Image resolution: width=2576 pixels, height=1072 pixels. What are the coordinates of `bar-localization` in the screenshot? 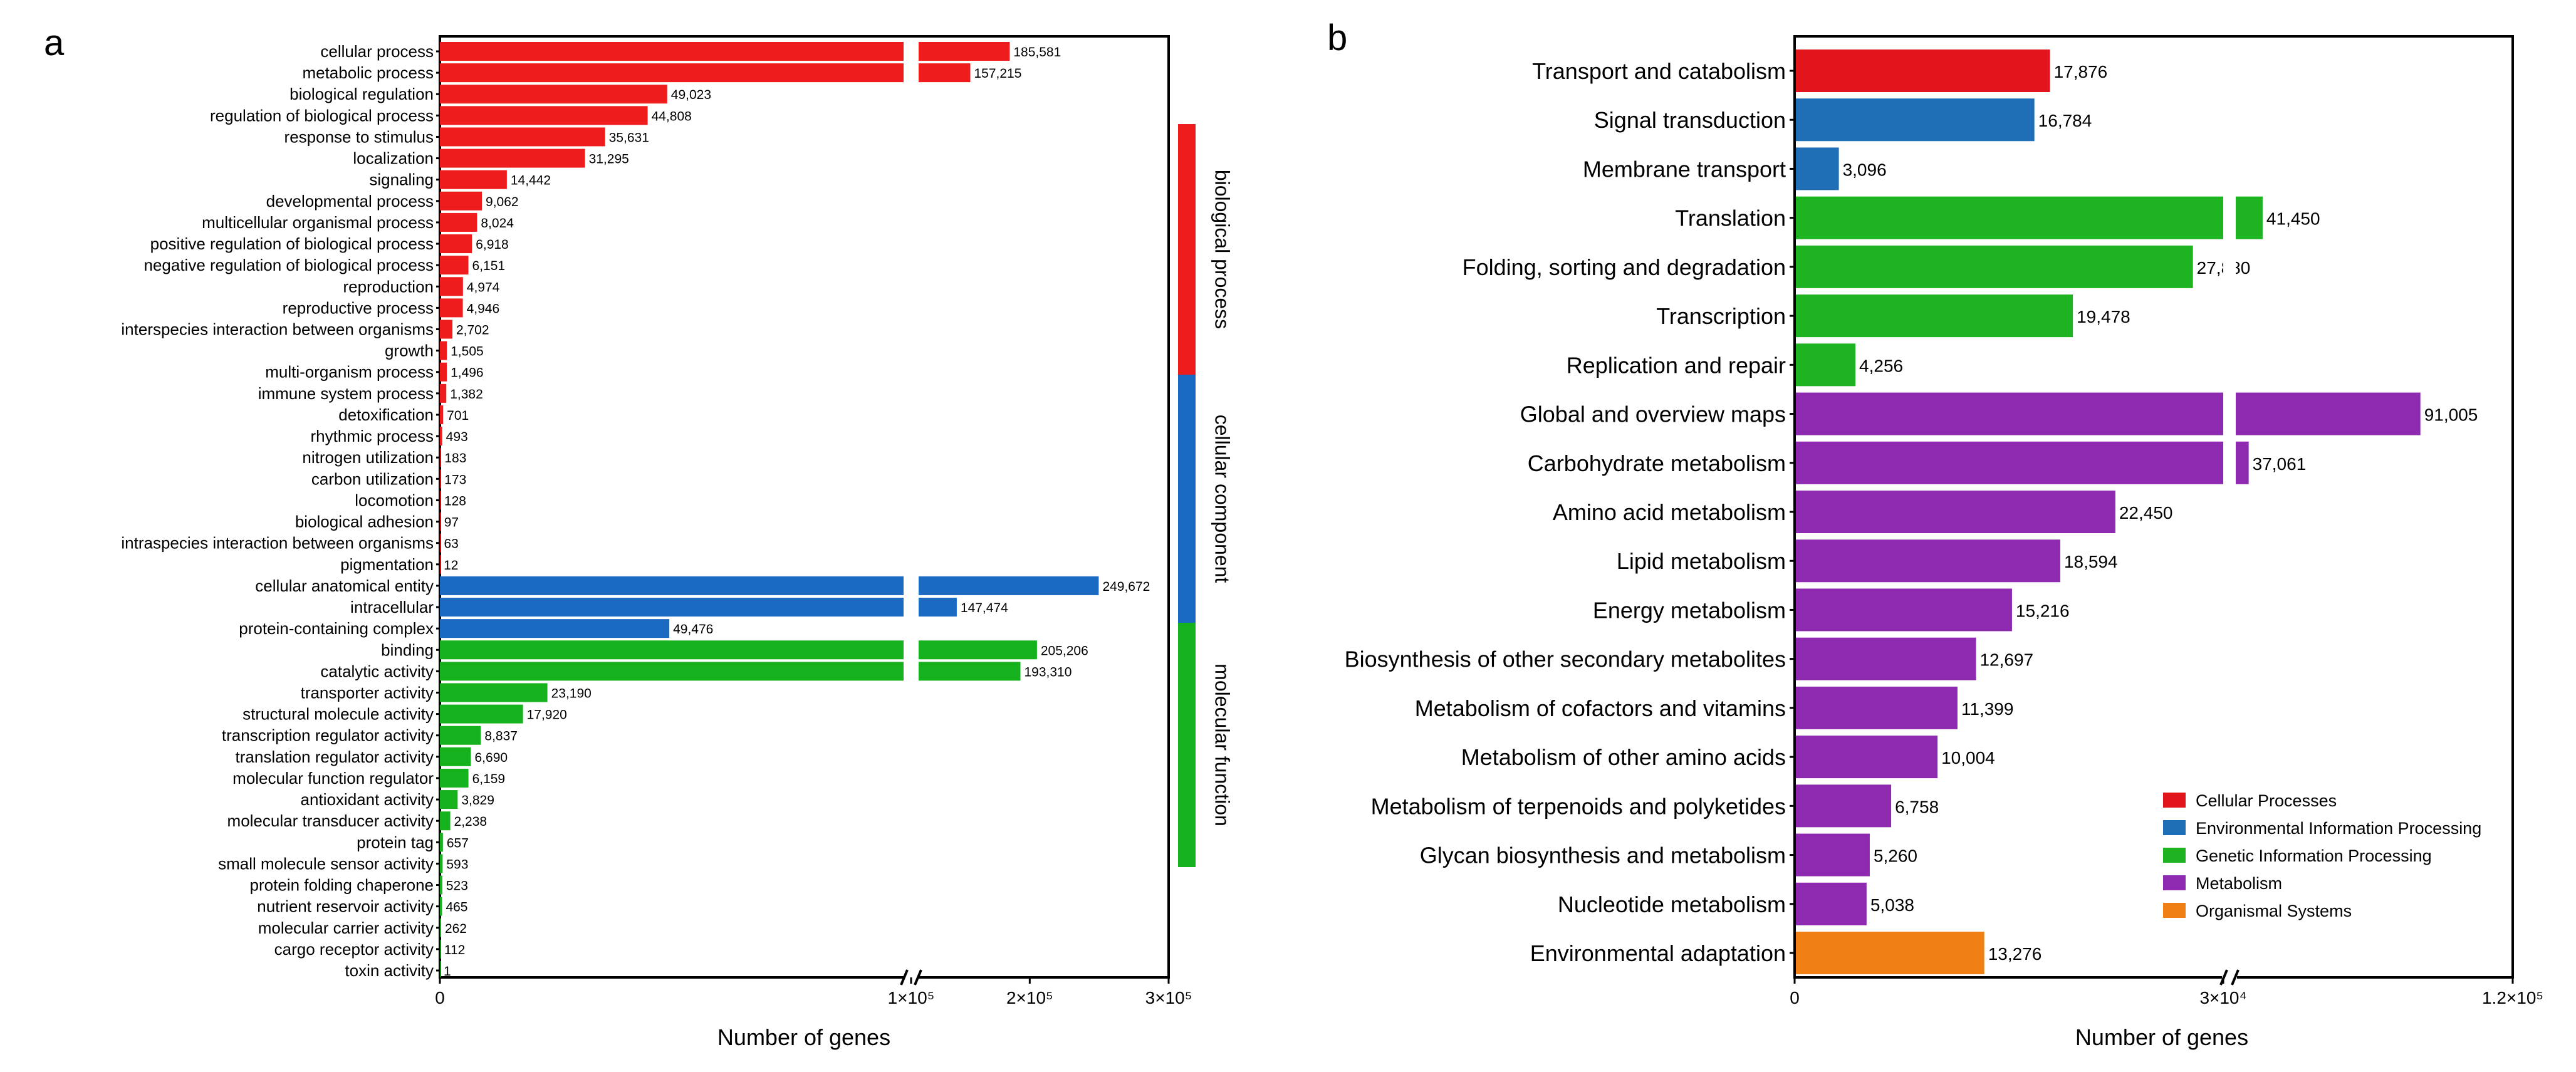 It's located at (512, 158).